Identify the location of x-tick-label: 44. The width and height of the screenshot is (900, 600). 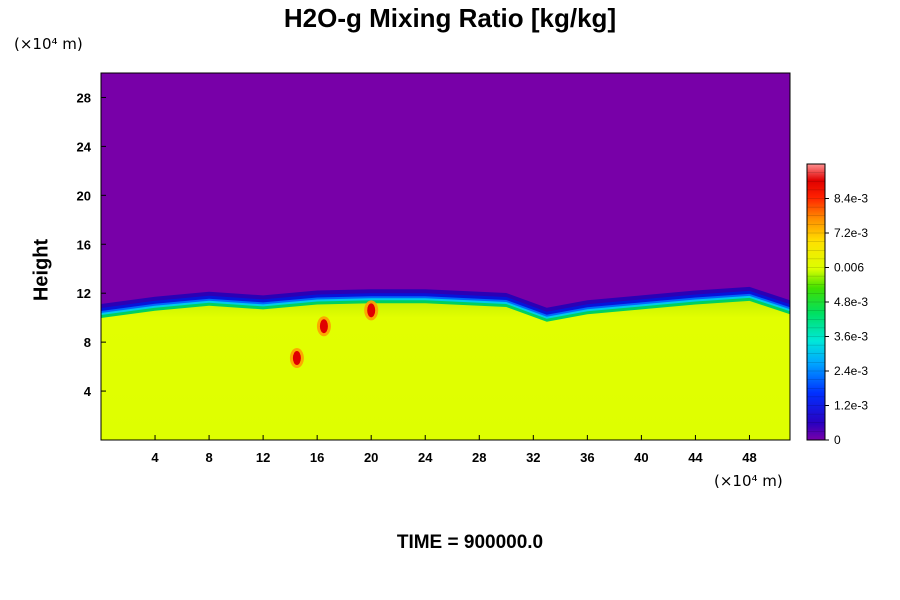
(695, 457).